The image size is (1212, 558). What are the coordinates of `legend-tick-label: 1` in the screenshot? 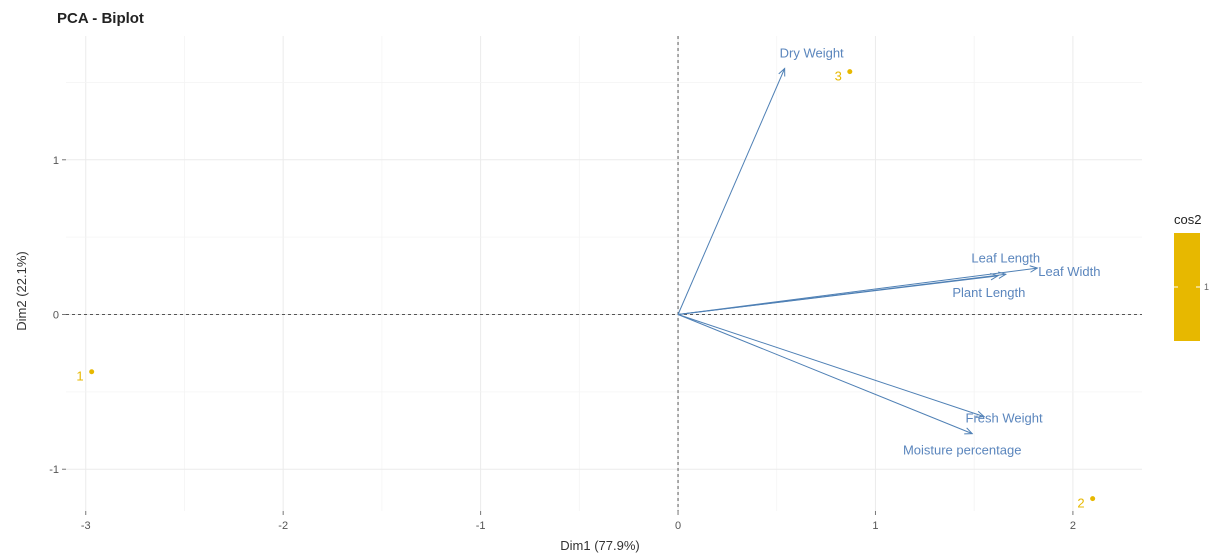 It's located at (1206, 287).